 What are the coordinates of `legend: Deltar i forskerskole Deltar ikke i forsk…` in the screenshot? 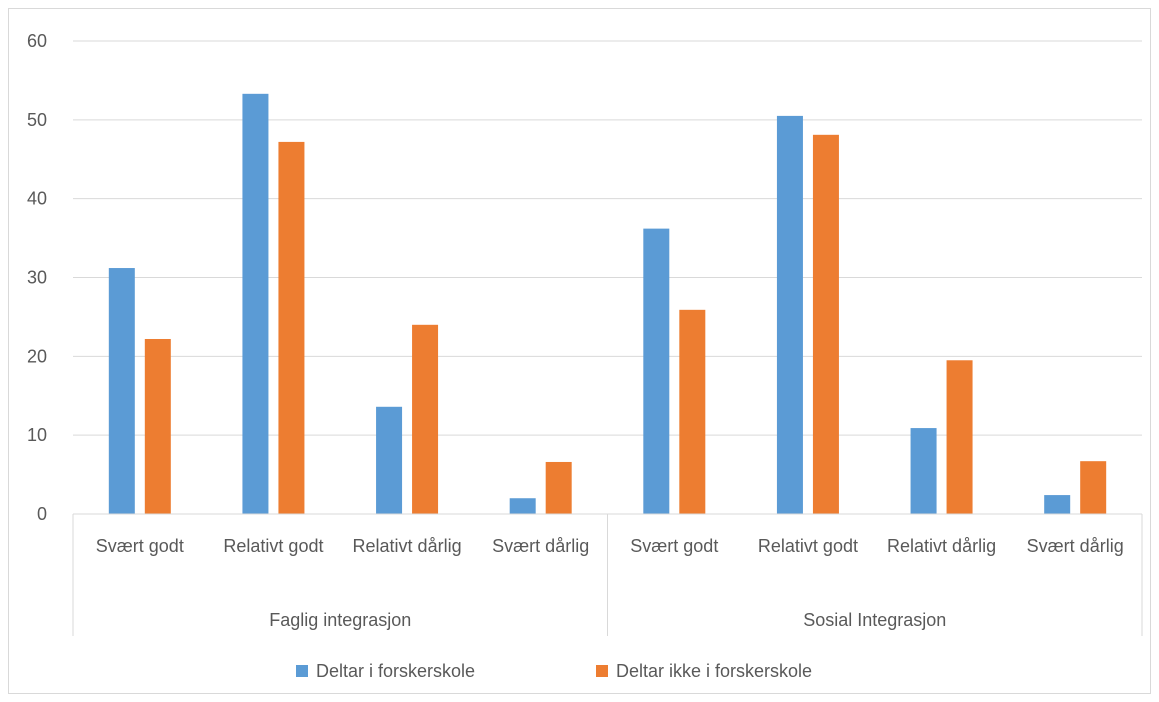 It's located at (554, 671).